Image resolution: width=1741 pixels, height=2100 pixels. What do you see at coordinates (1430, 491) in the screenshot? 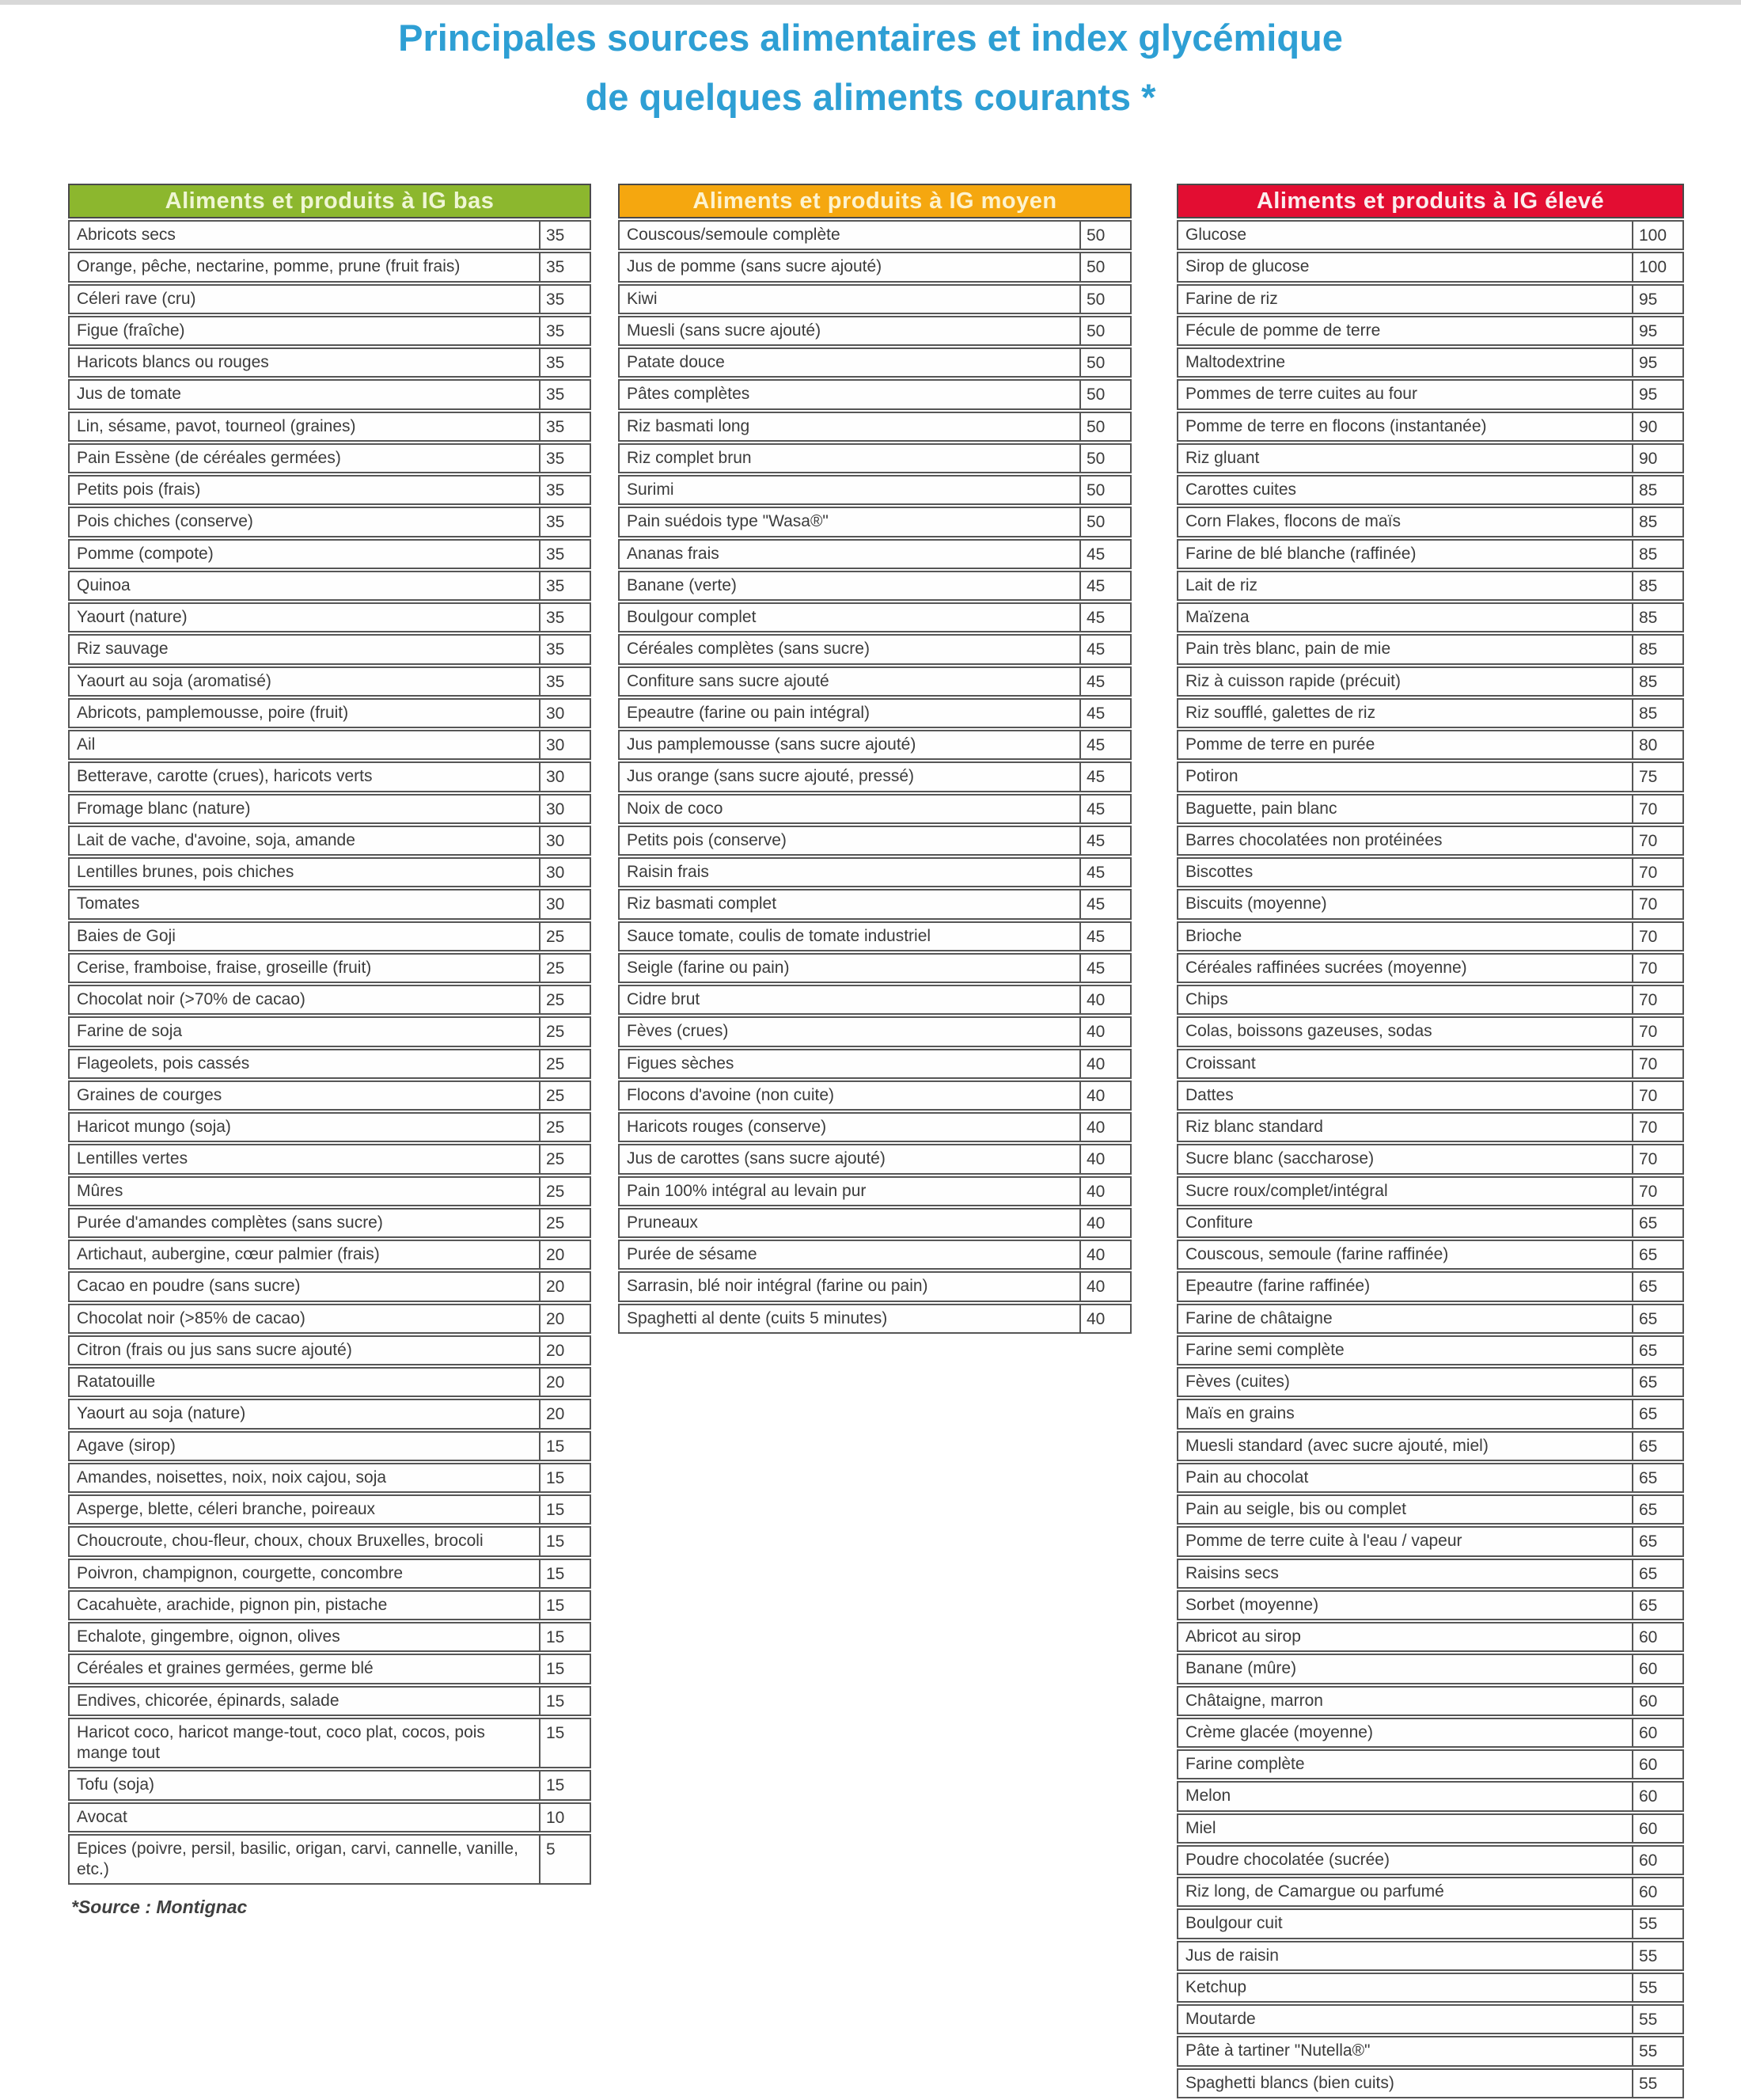
I see `table-row: Carottes cuites 85` at bounding box center [1430, 491].